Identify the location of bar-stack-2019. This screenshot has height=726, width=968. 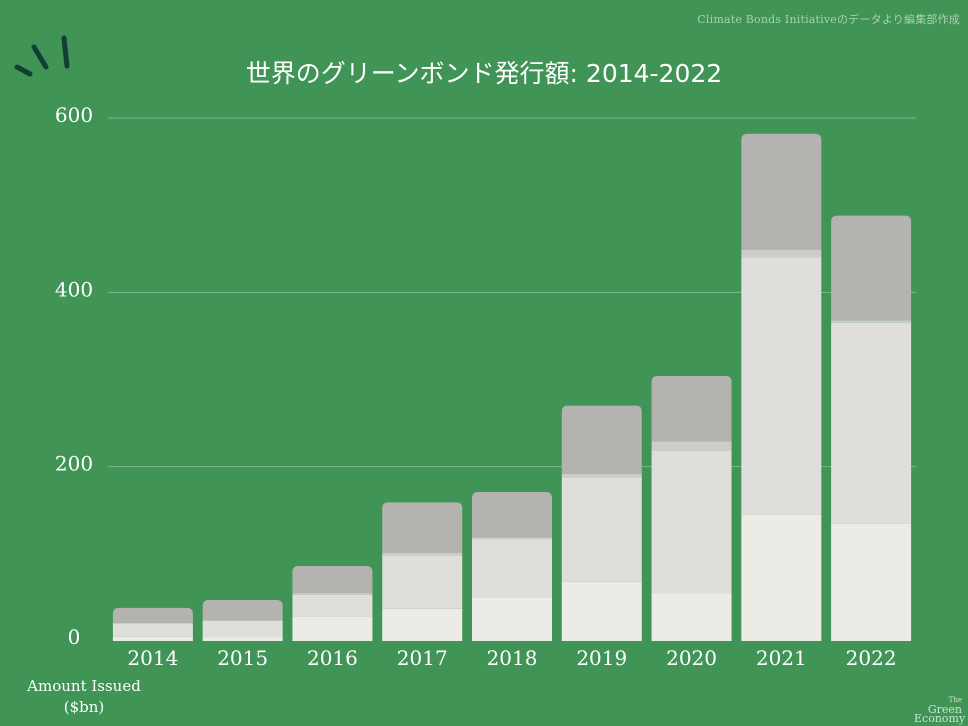
(601, 523).